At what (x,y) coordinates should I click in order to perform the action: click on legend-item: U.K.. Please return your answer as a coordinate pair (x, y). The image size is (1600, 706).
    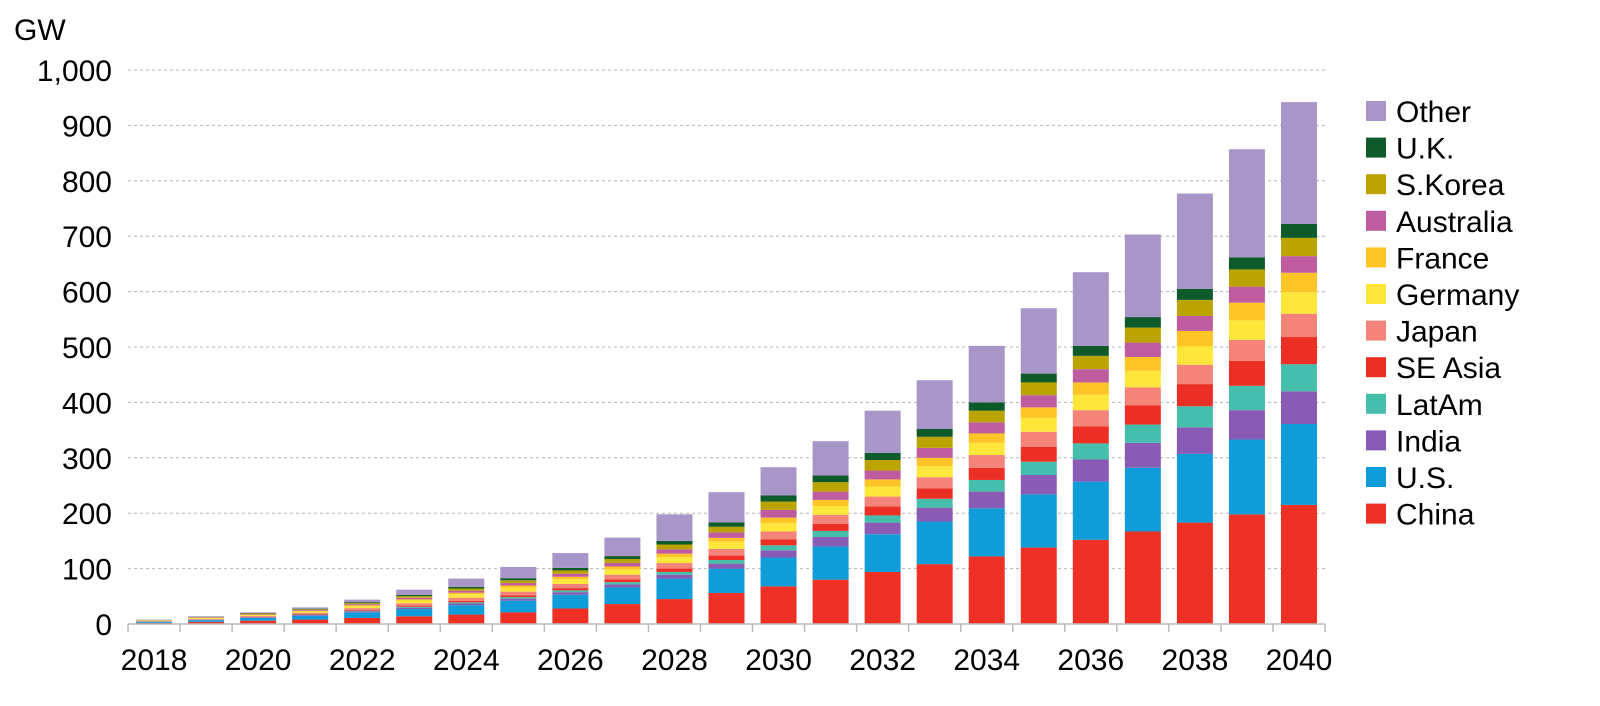
    Looking at the image, I should click on (1410, 149).